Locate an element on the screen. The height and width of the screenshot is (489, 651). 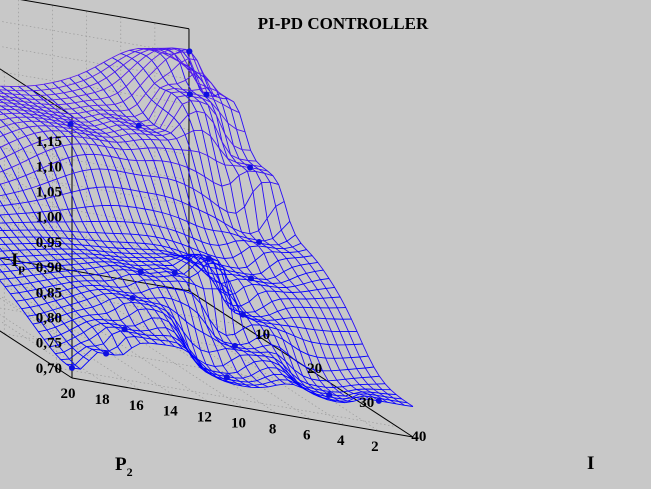
x-axis-label: P2 is located at coordinates (124, 466).